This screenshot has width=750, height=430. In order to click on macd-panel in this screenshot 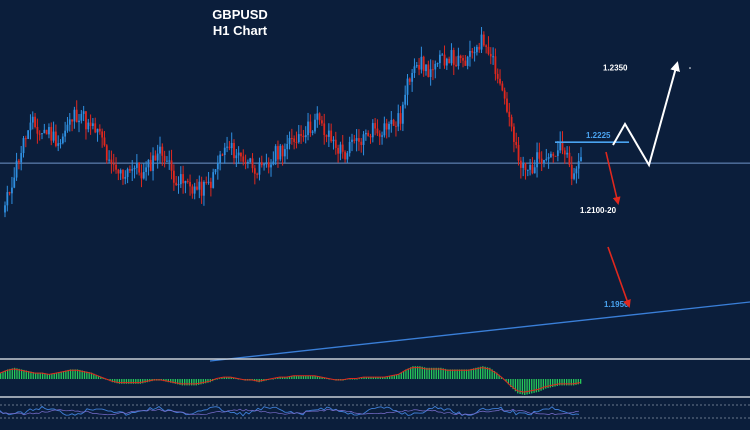, I will do `click(375, 378)`.